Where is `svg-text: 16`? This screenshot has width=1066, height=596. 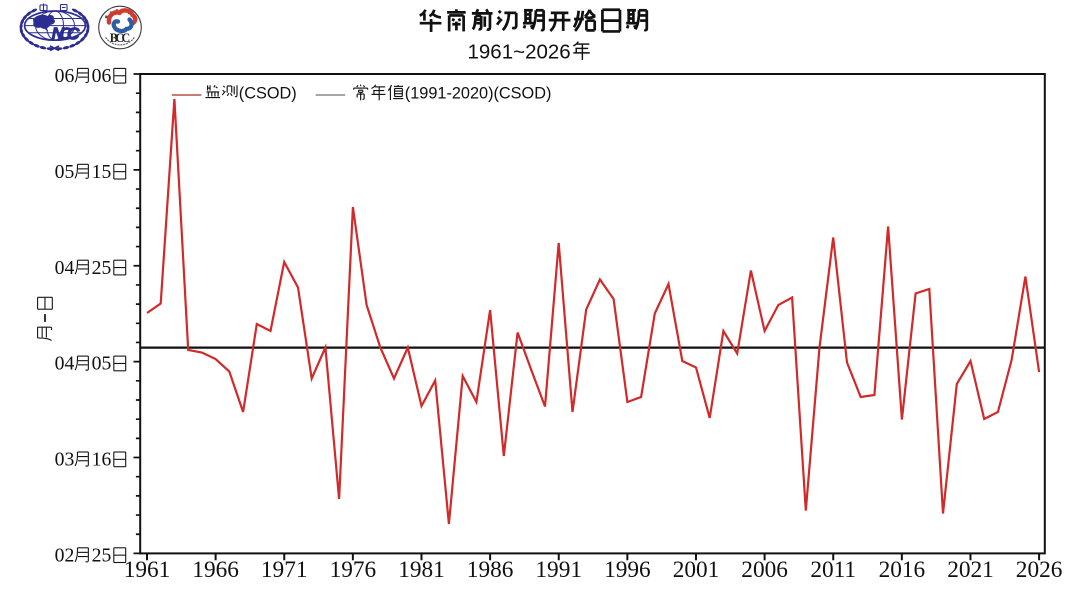 svg-text: 16 is located at coordinates (102, 460).